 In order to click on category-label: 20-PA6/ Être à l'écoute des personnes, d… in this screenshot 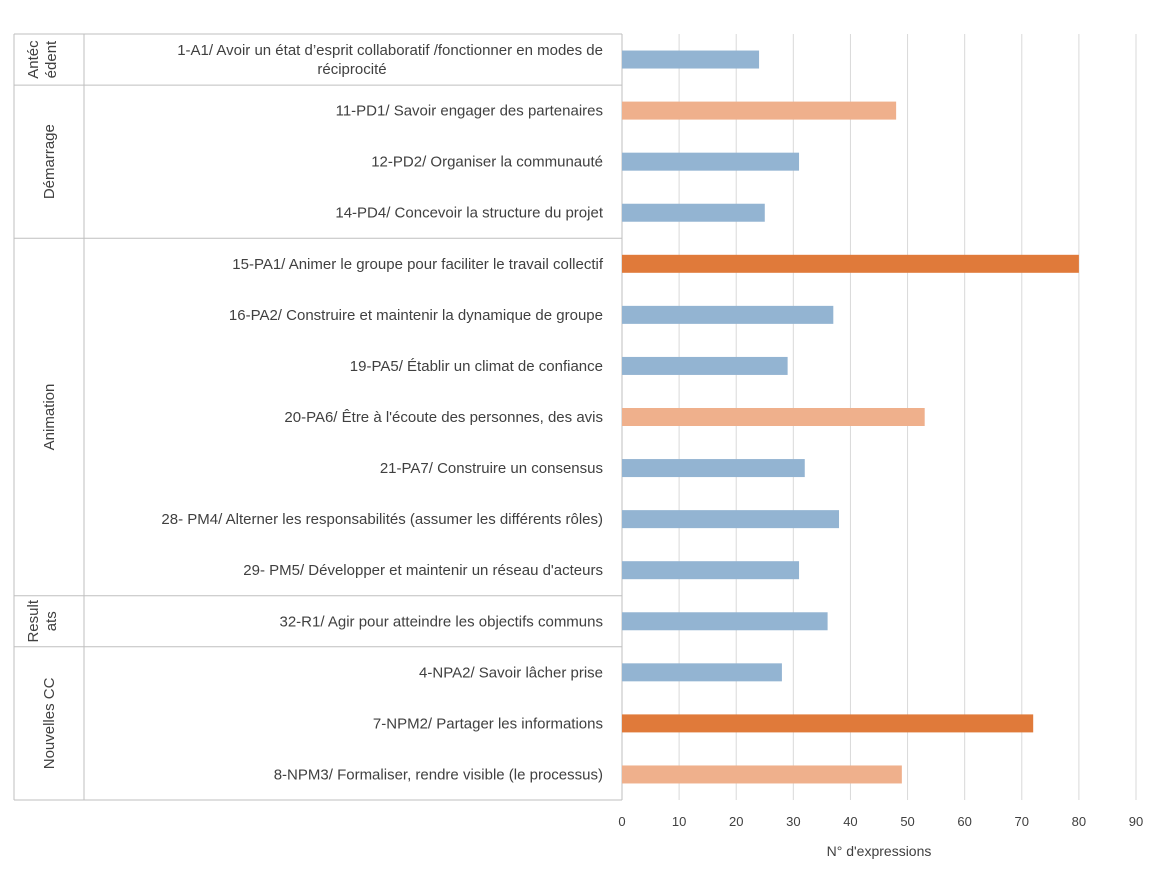, I will do `click(443, 417)`.